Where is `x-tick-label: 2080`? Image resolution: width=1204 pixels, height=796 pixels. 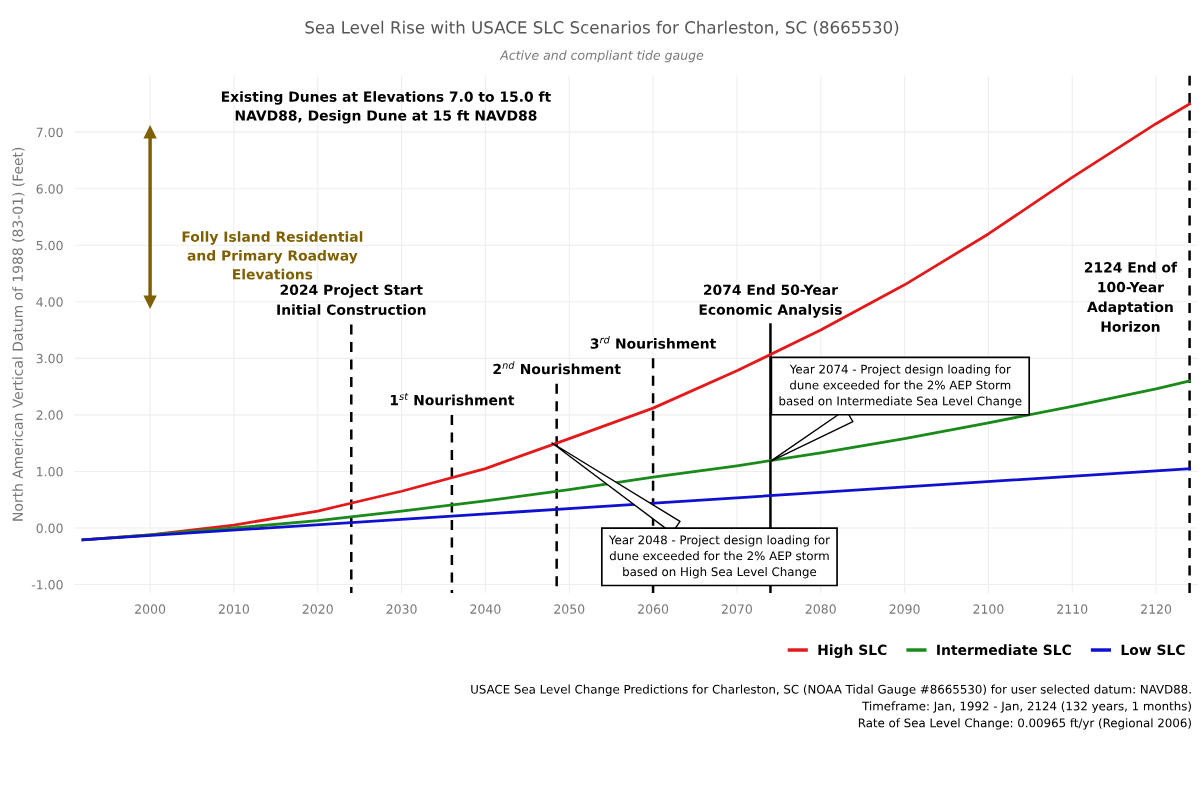 x-tick-label: 2080 is located at coordinates (820, 609).